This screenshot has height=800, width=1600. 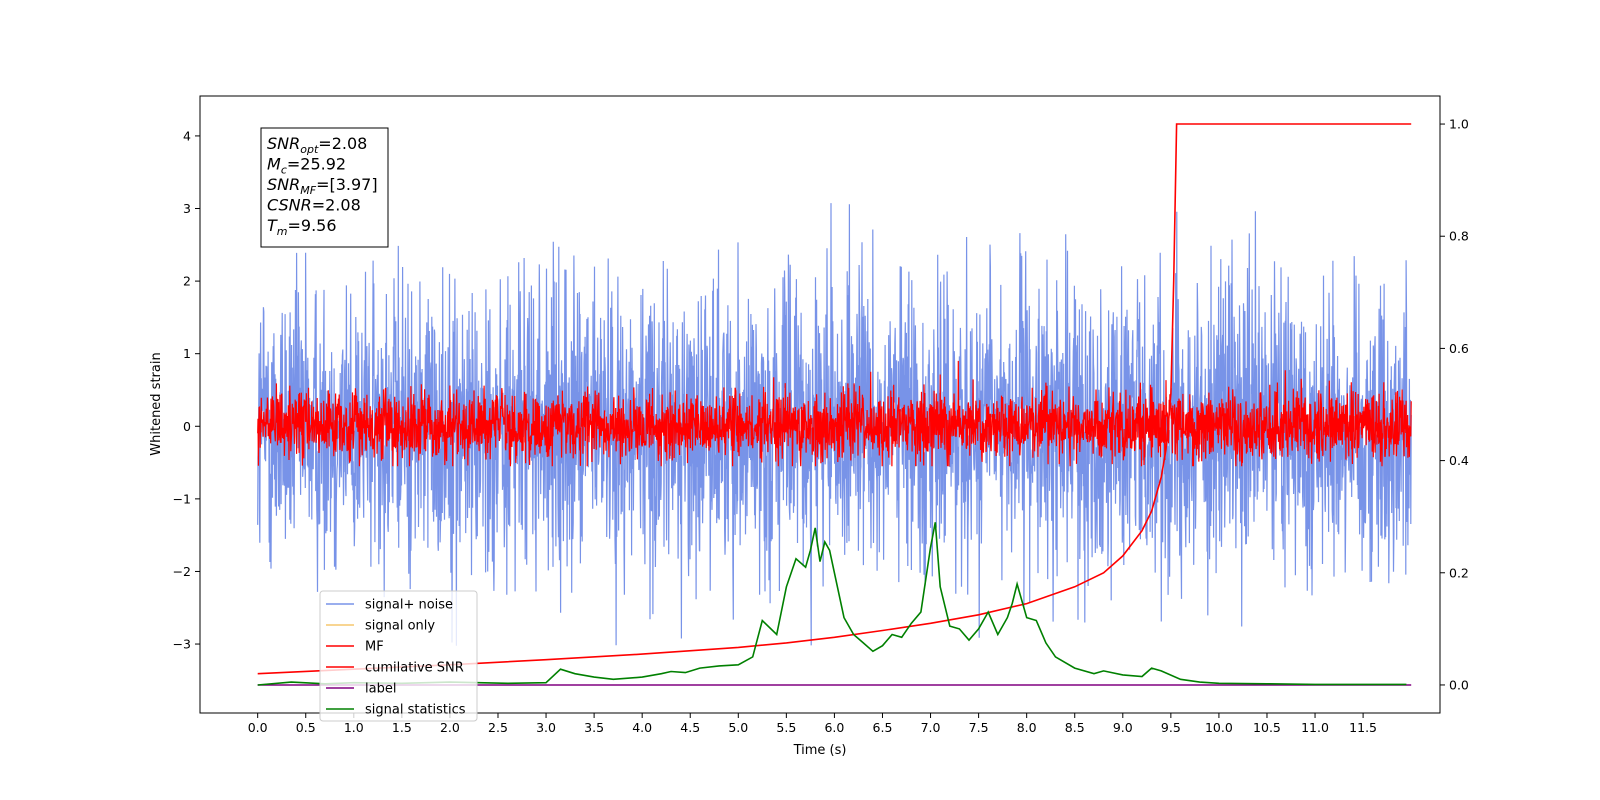 I want to click on x-tick-label: 6.0, so click(x=834, y=727).